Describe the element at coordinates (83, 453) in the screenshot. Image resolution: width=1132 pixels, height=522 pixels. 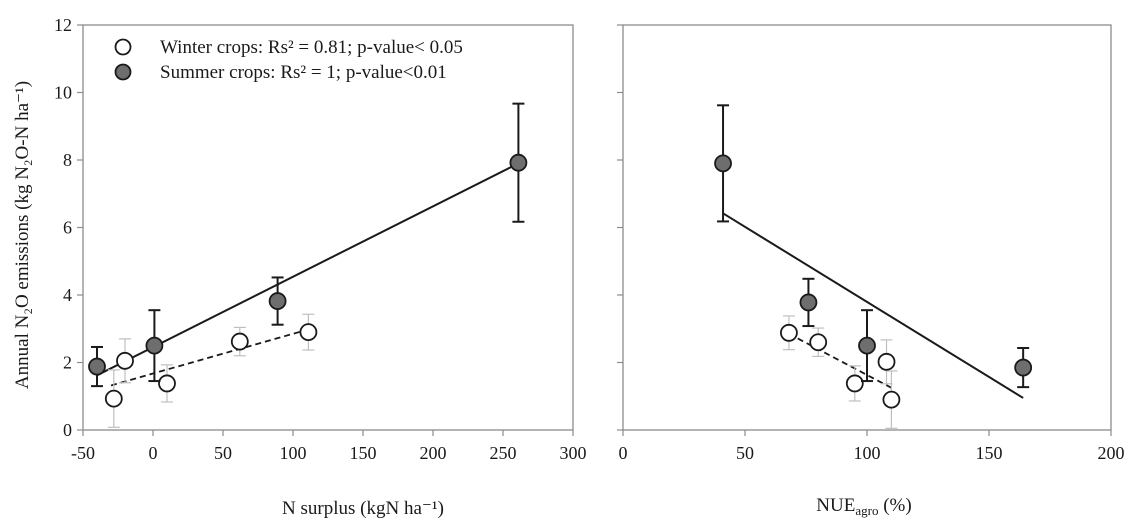
I see `left-x-tick-label: -50` at that location.